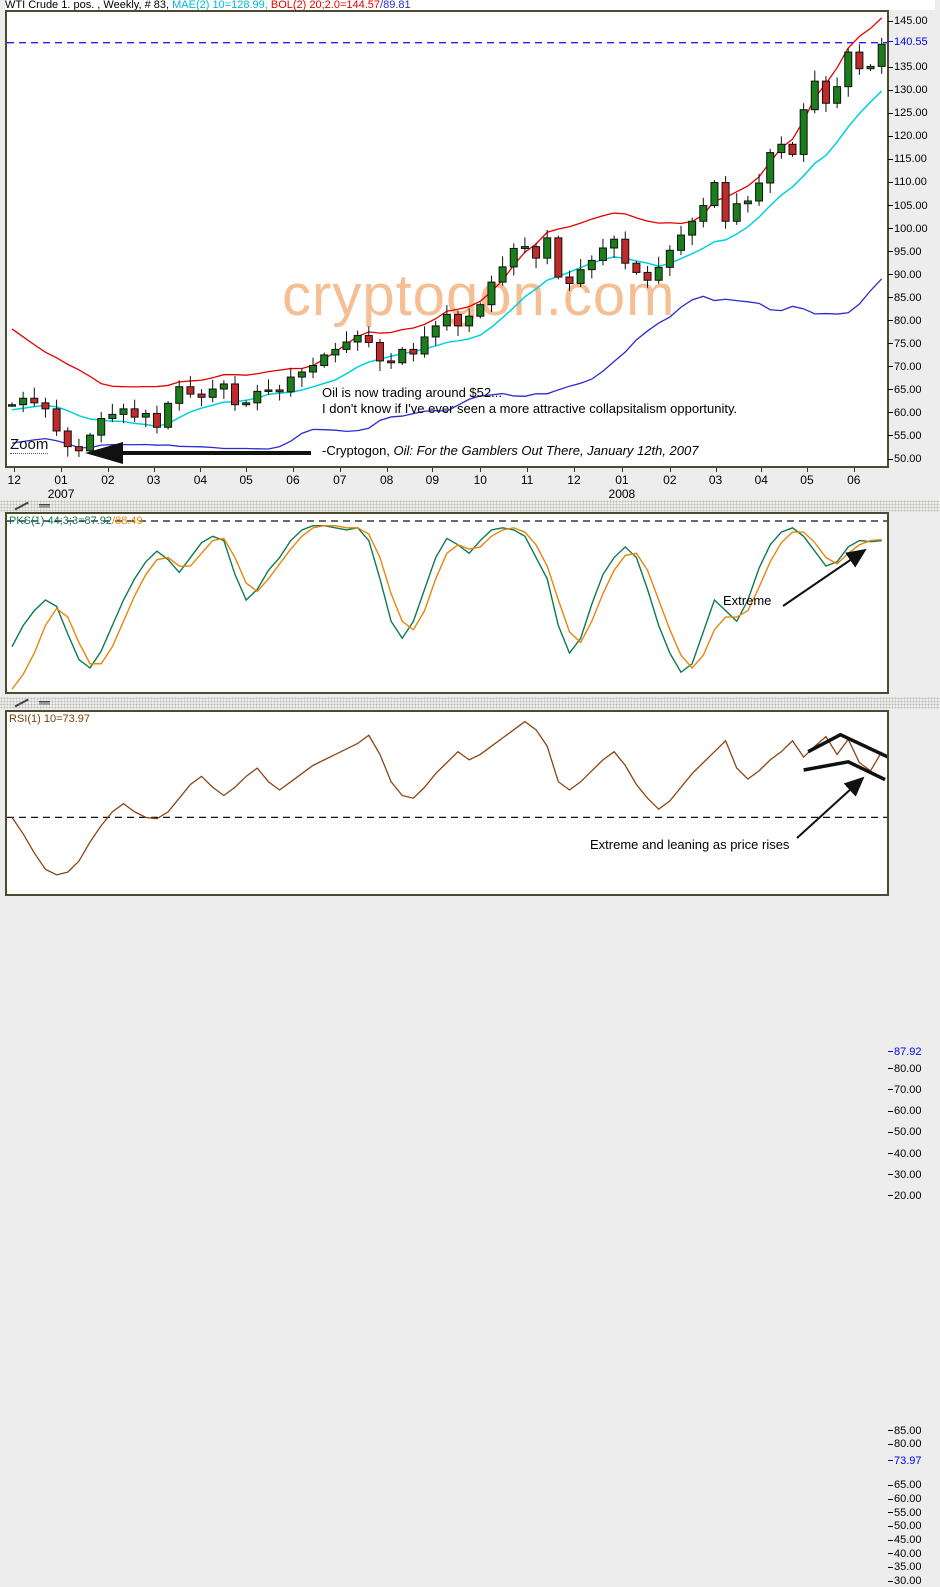 This screenshot has height=1587, width=940. What do you see at coordinates (905, 1540) in the screenshot?
I see `y-axis-label: 45.00` at bounding box center [905, 1540].